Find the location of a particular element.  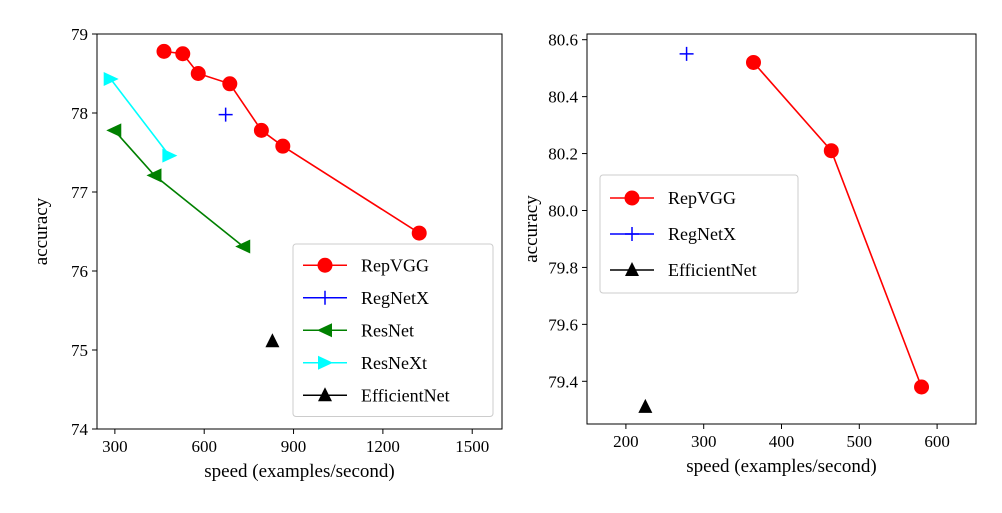

legend-item-resnext: ResNeXt is located at coordinates (365, 363).